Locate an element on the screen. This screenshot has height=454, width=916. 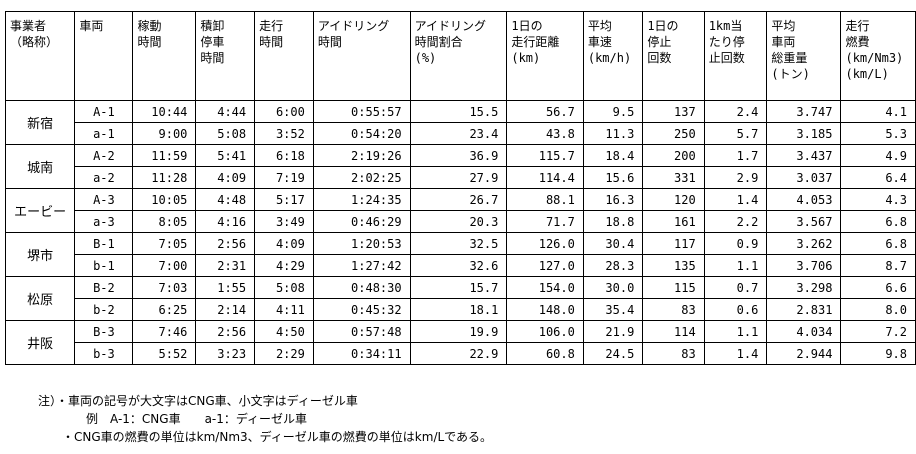
table-cell: 83 is located at coordinates (673, 309).